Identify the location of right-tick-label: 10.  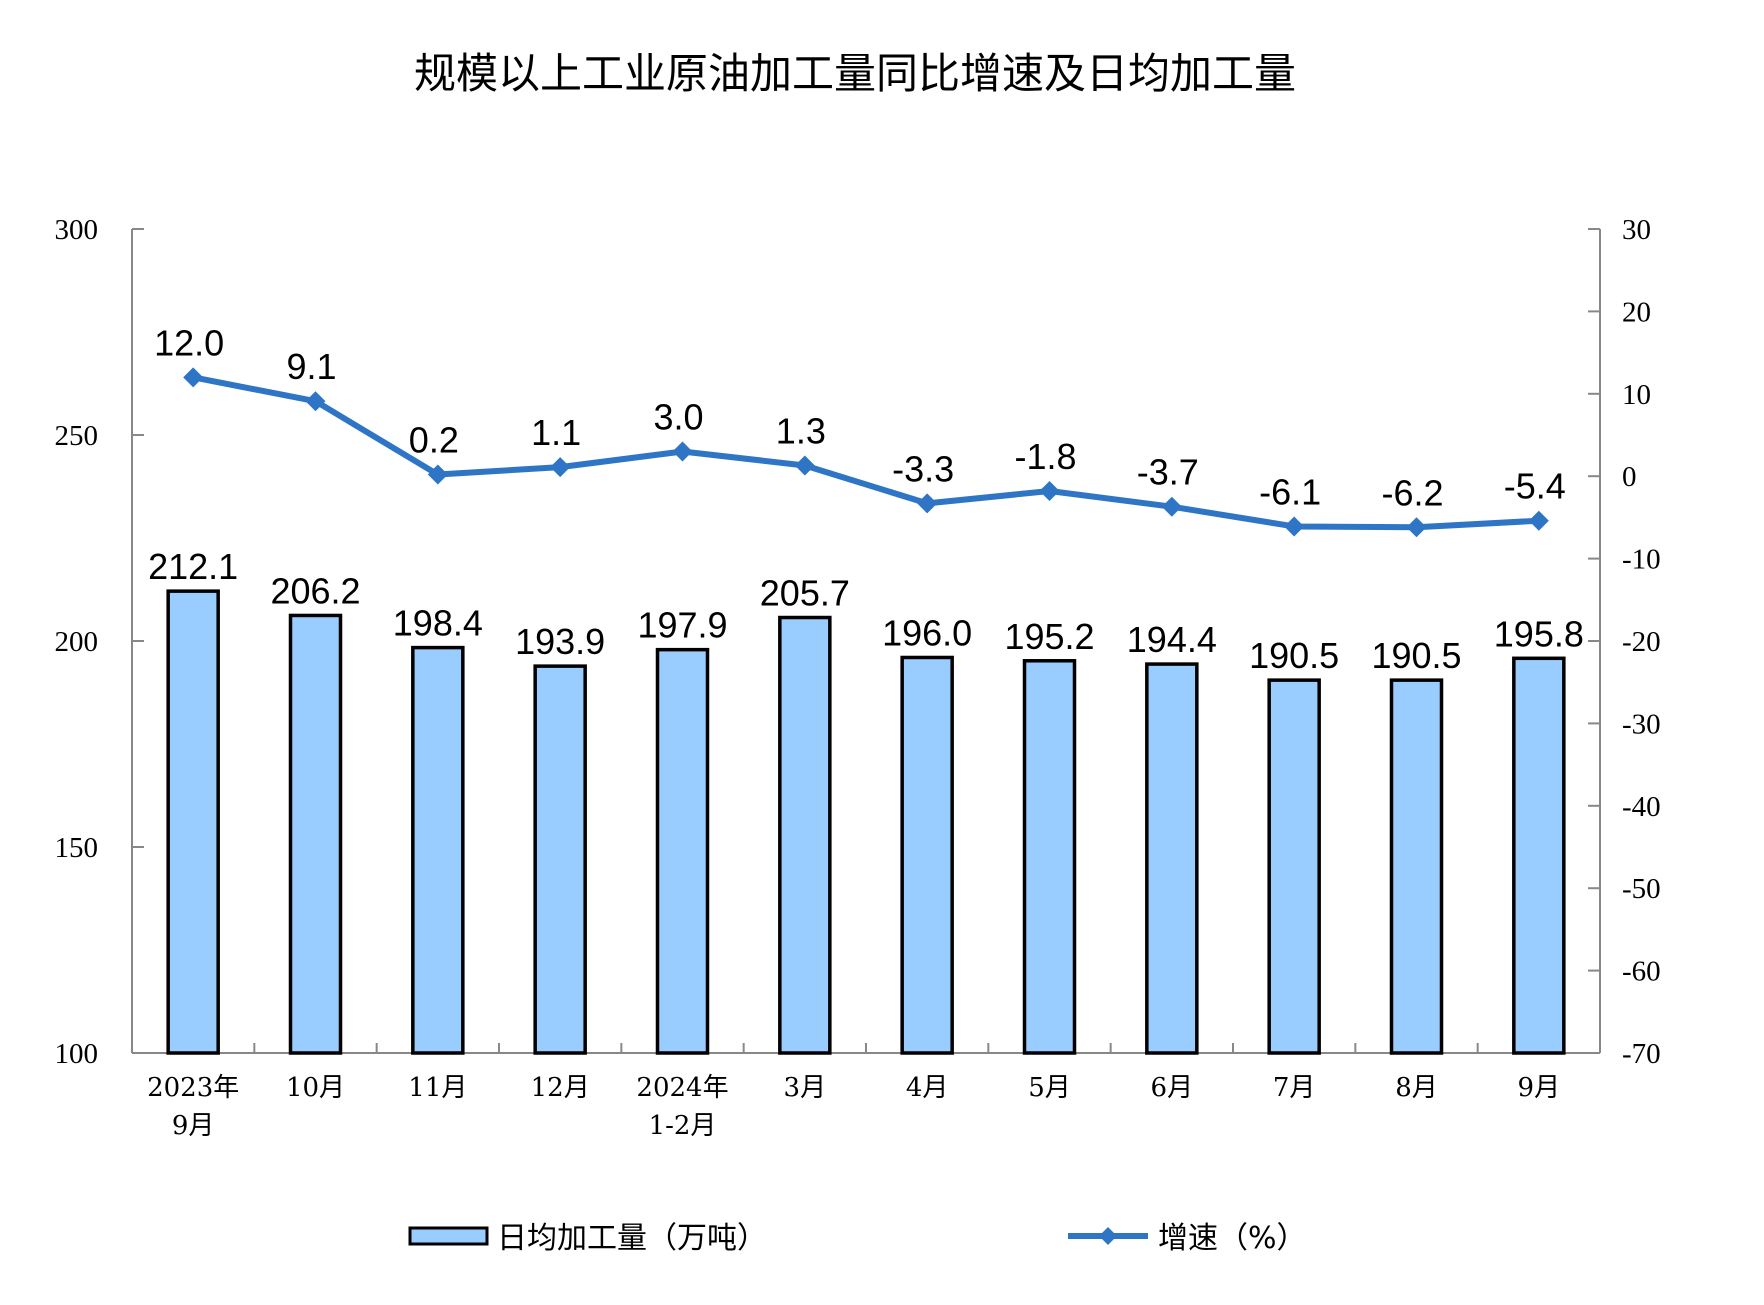
(1636, 395).